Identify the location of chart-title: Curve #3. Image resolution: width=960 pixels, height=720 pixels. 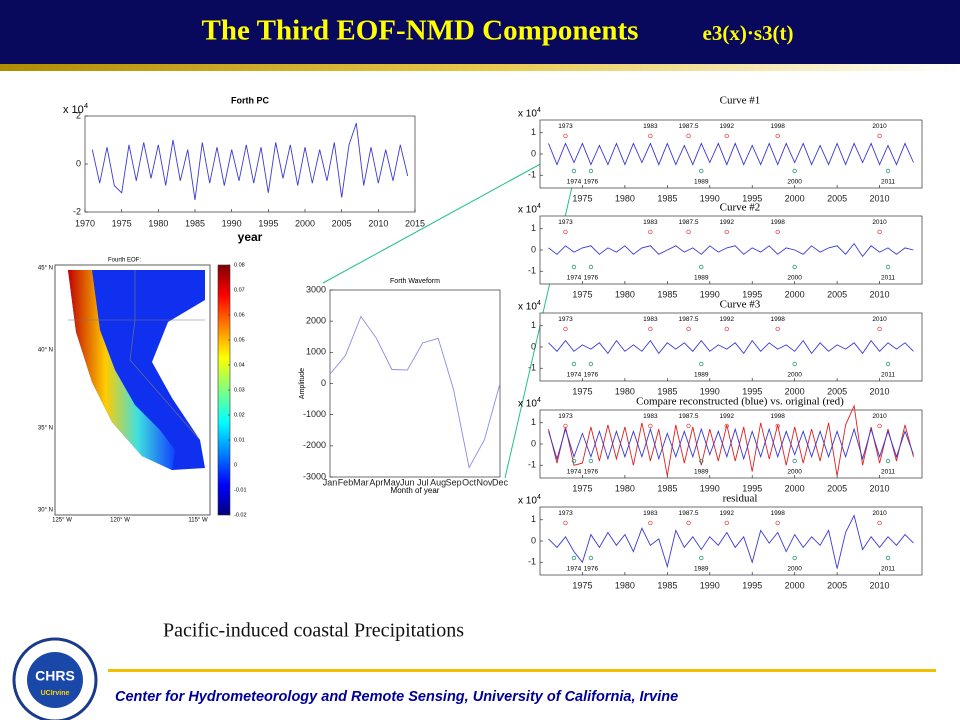
(740, 305).